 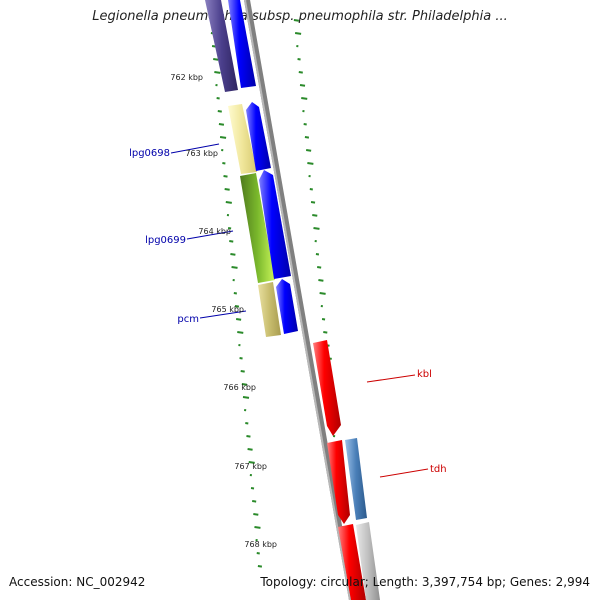 I want to click on gene-lpg0699, so click(x=257, y=228).